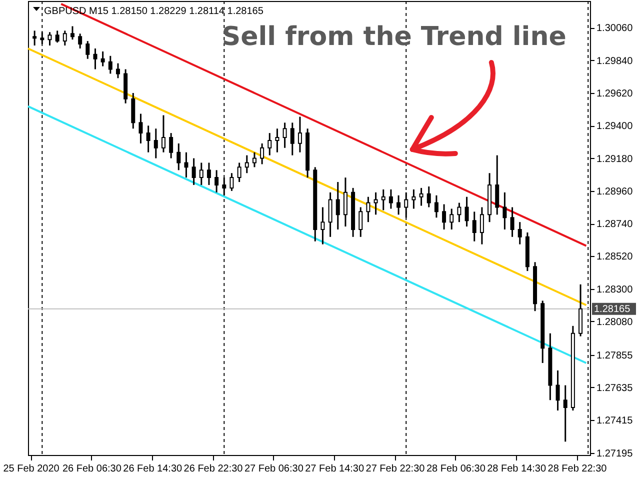 The height and width of the screenshot is (480, 640). Describe the element at coordinates (615, 454) in the screenshot. I see `y-tick-label: 1.27195` at that location.